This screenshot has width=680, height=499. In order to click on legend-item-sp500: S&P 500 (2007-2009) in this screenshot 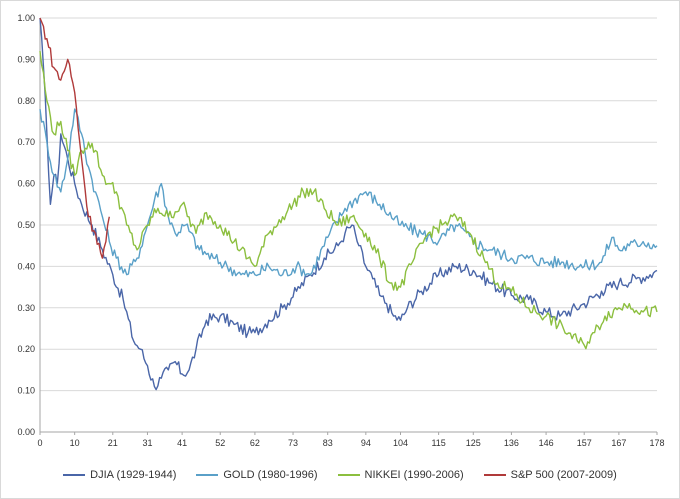, I will do `click(550, 475)`.